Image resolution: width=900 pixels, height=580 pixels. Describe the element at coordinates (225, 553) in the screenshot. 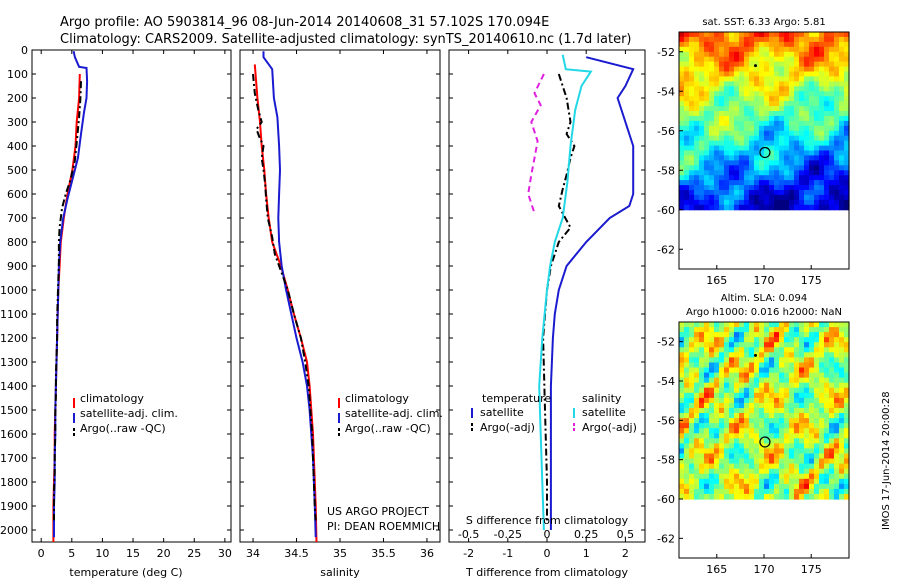

I see `temperature-xtick-label: 30` at that location.